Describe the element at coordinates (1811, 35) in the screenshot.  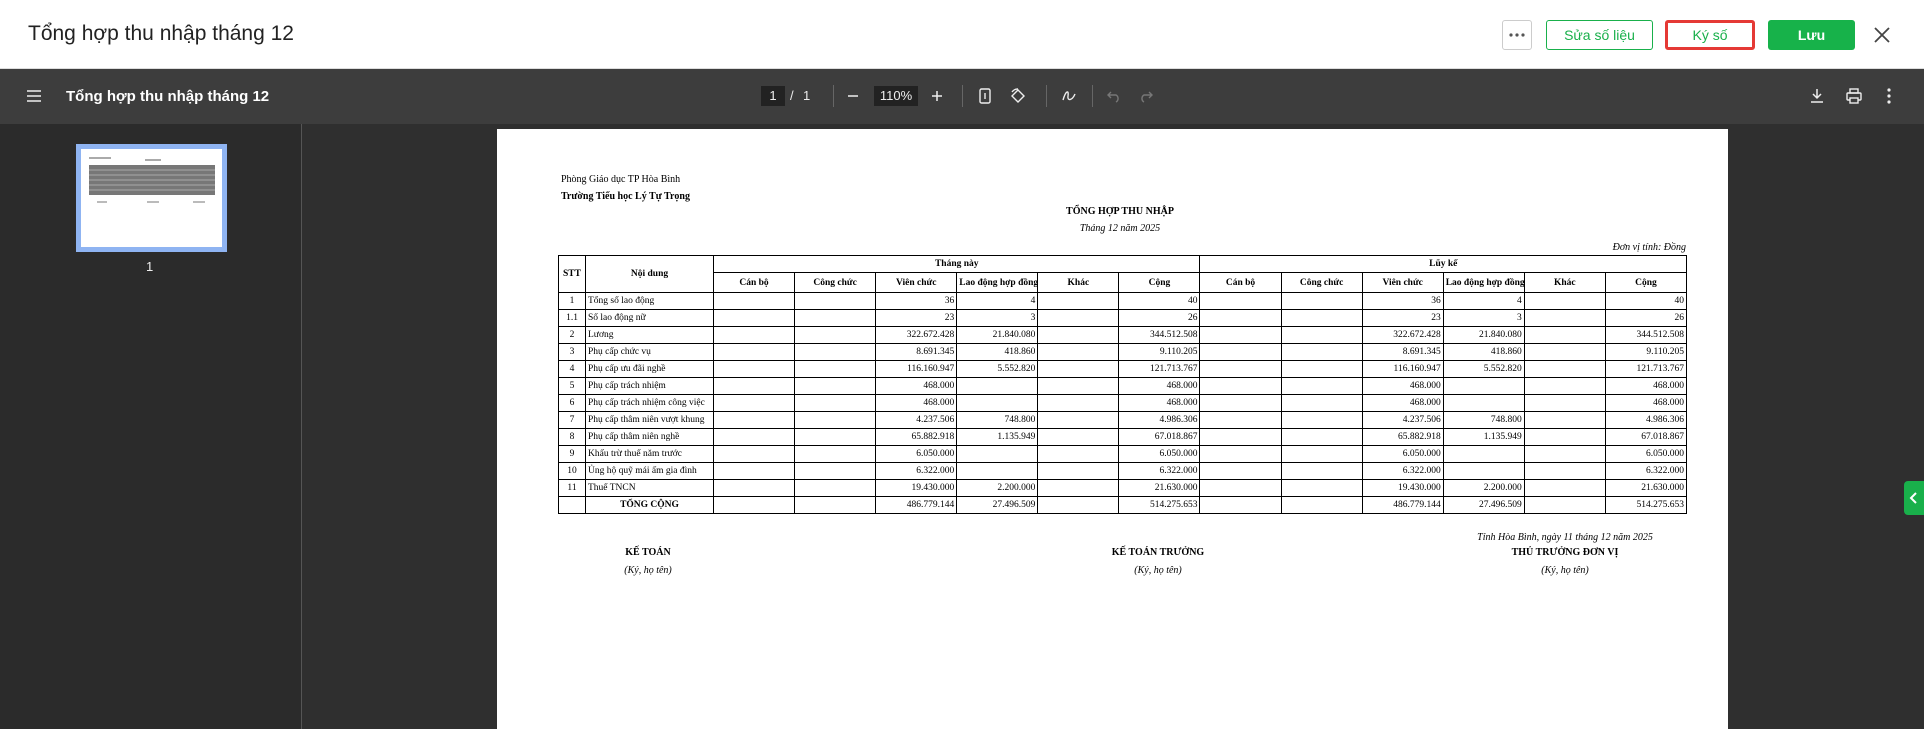
I see `save-button: Lưu` at that location.